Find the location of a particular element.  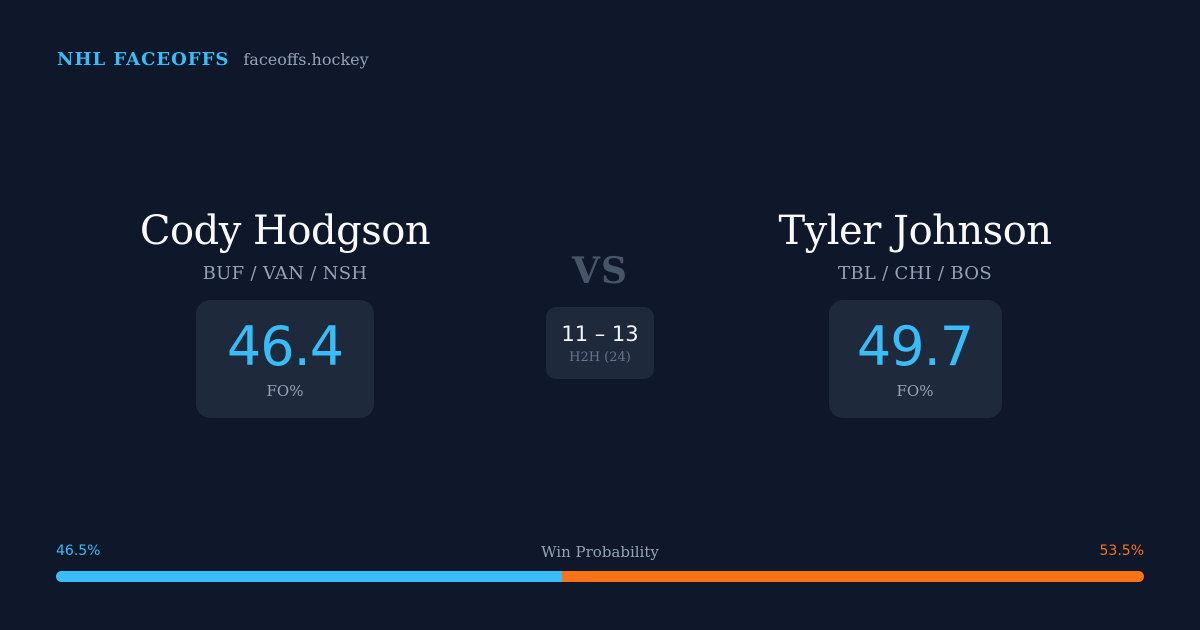

player-right-faceoff-label: FO% is located at coordinates (915, 391).